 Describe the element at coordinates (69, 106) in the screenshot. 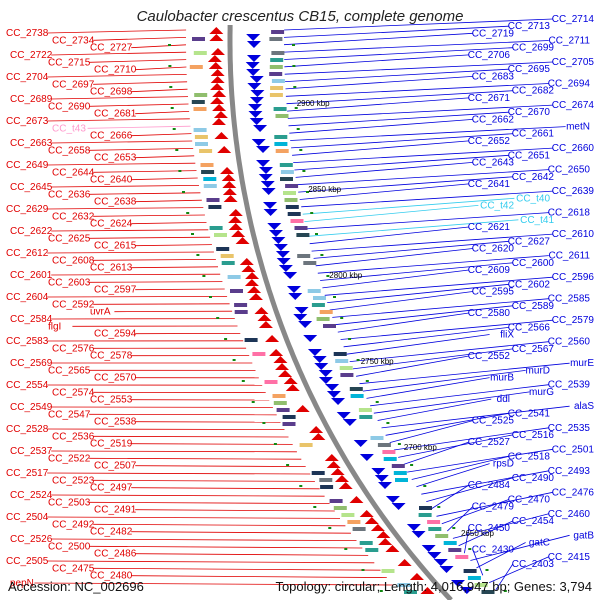

I see `left-gene-label: CC_2690` at that location.